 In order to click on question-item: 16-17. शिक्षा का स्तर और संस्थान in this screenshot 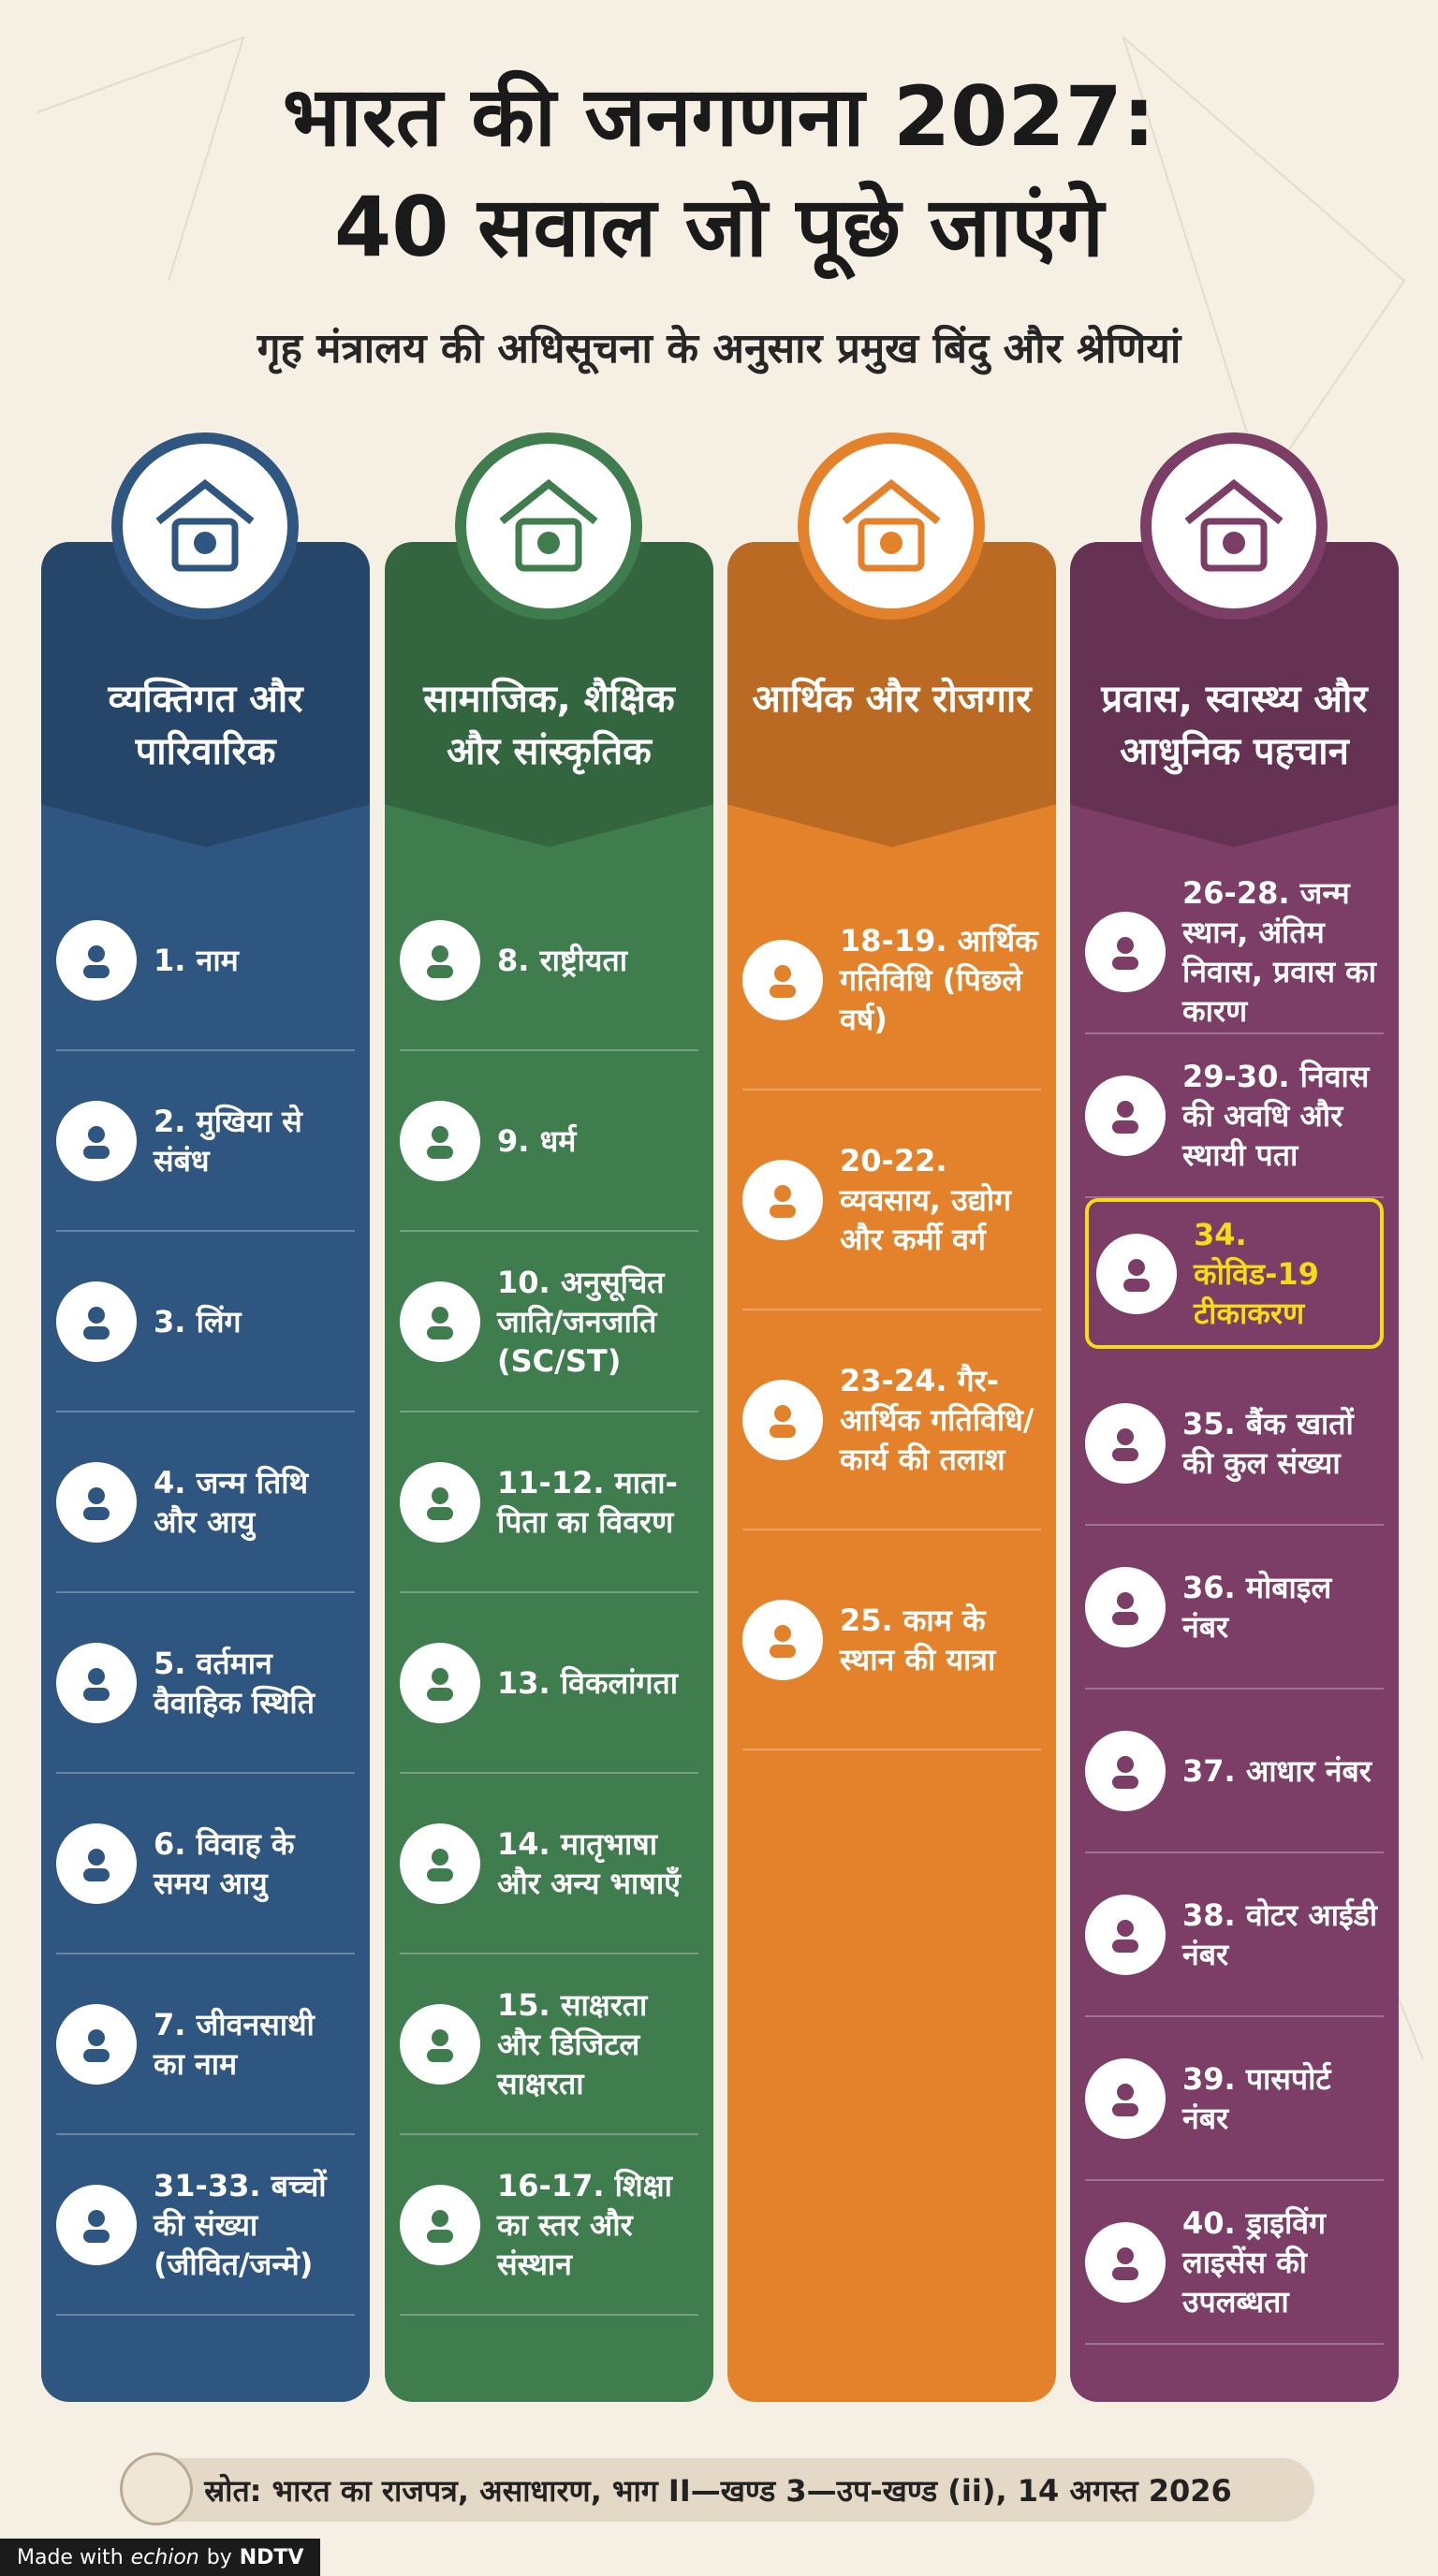, I will do `click(549, 2225)`.